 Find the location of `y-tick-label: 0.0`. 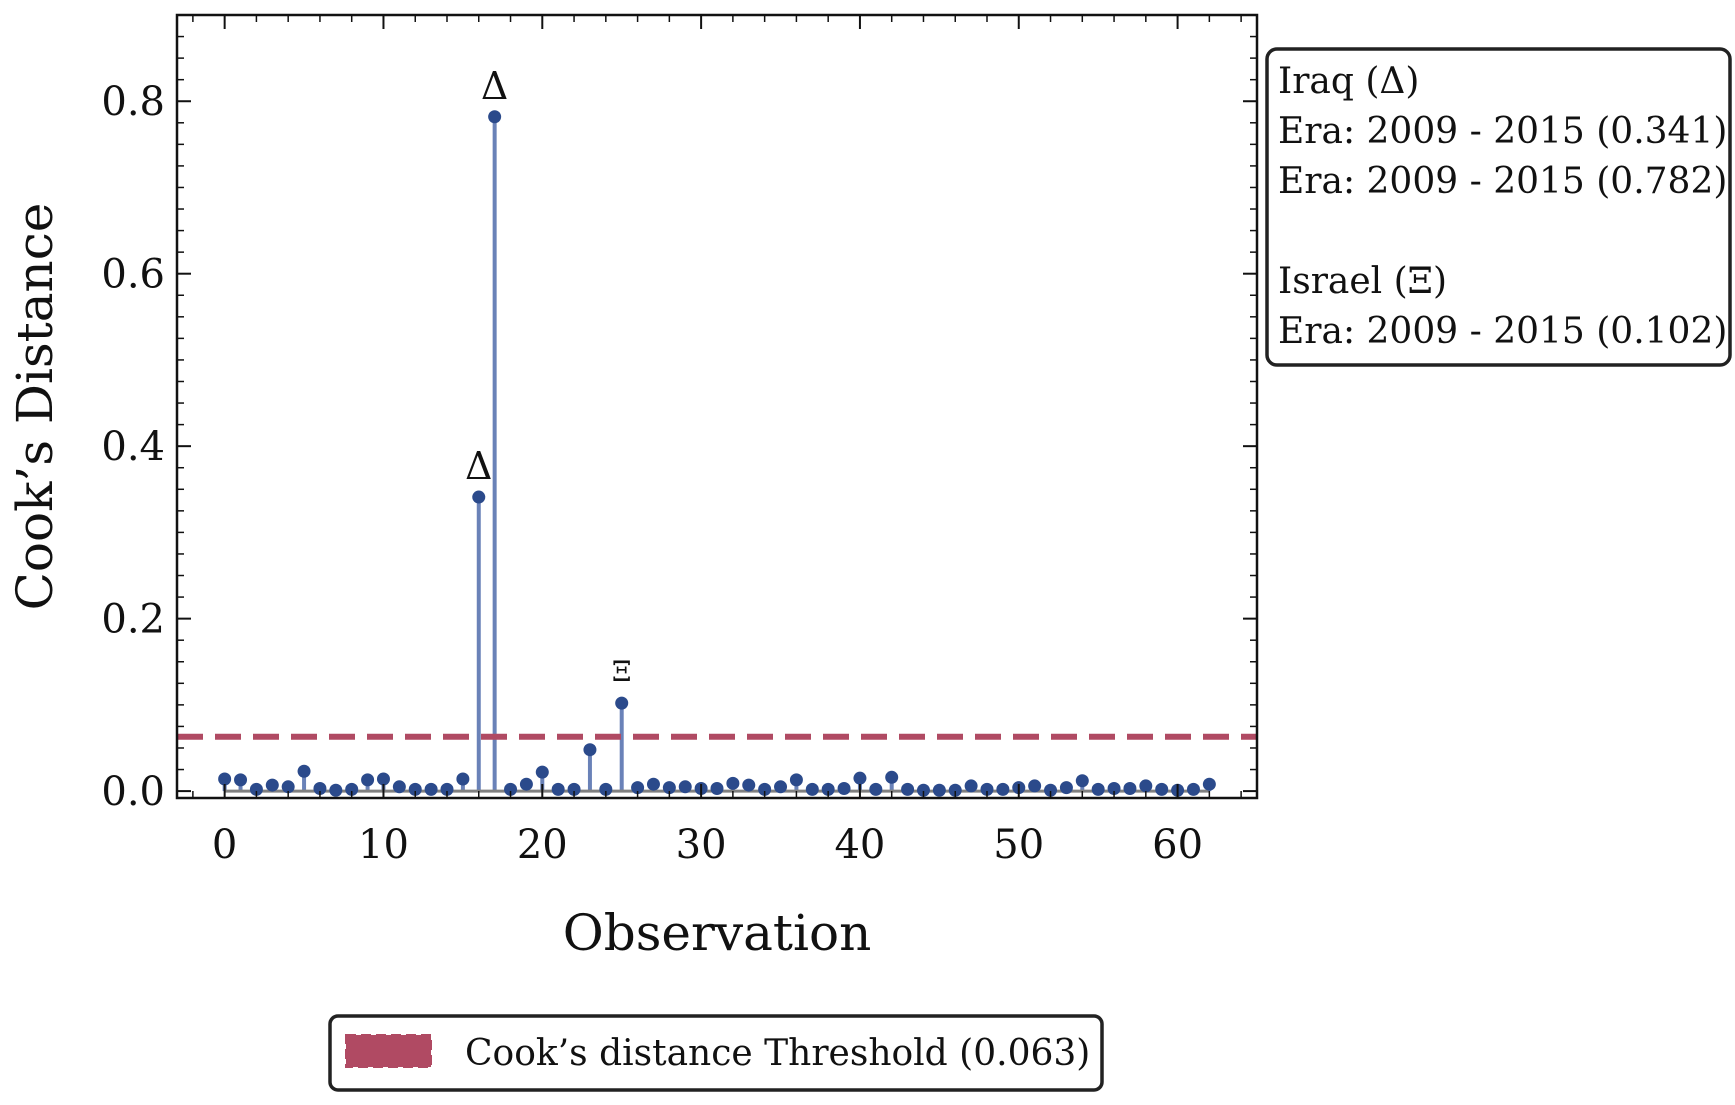

y-tick-label: 0.0 is located at coordinates (133, 792).